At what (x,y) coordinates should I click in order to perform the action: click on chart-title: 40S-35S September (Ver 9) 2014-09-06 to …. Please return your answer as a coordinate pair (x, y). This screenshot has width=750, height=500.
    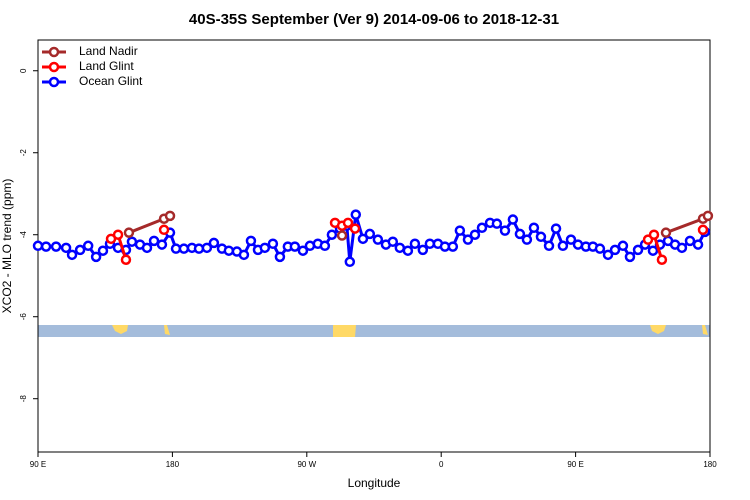
    Looking at the image, I should click on (374, 19).